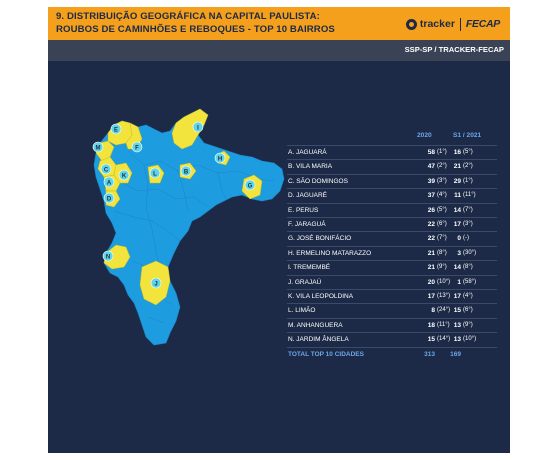 The image size is (558, 461). I want to click on table-row: M. ANHANGUERA 18 (11°) 13 (9°), so click(392, 325).